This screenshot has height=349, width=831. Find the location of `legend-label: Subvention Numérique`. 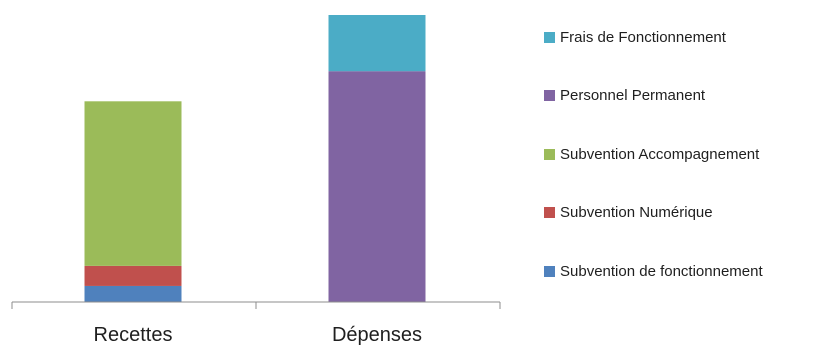

legend-label: Subvention Numérique is located at coordinates (636, 212).